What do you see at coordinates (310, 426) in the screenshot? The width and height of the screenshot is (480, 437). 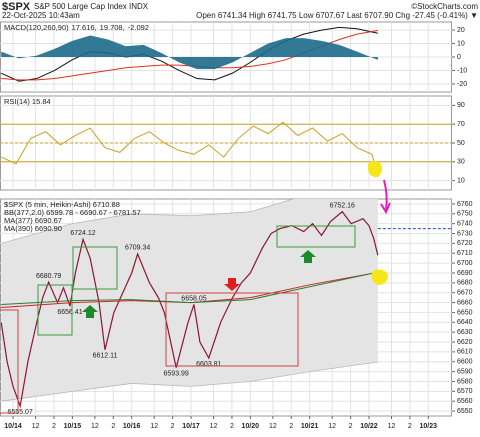 I see `x-tick-label: 10/21` at bounding box center [310, 426].